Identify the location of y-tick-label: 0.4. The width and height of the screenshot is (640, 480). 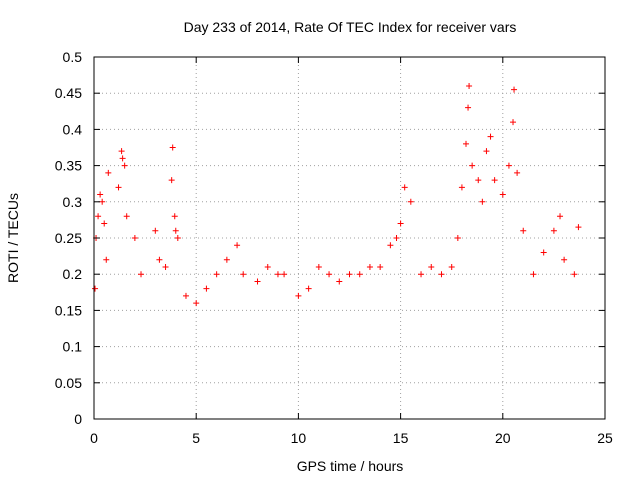
(73, 129).